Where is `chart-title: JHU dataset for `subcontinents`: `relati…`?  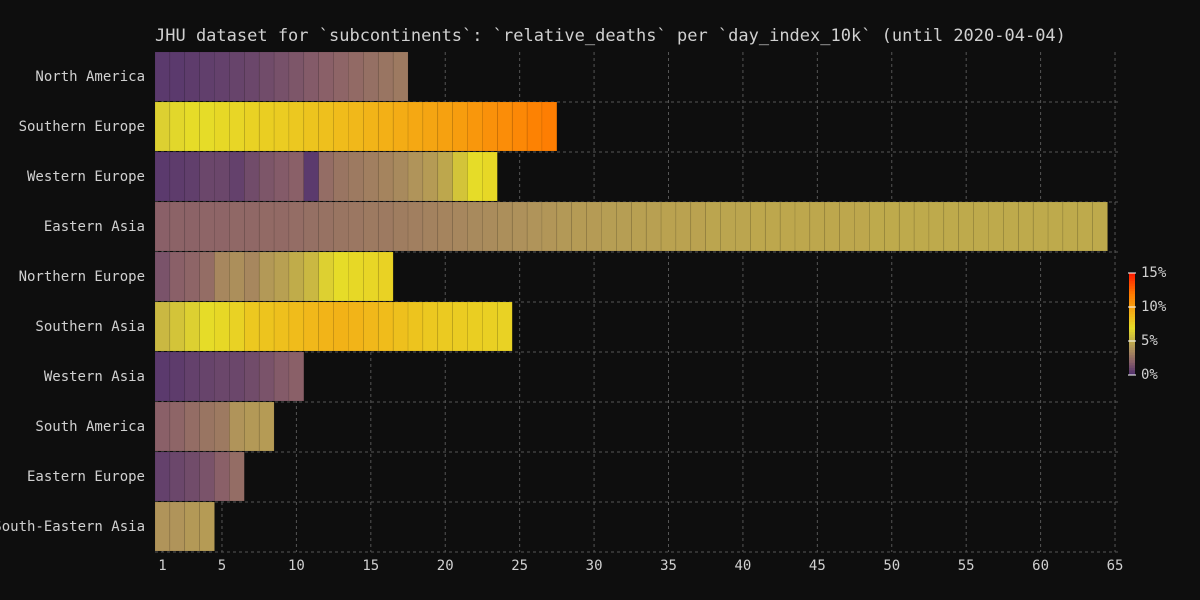
chart-title: JHU dataset for `subcontinents`: `relati… is located at coordinates (610, 36).